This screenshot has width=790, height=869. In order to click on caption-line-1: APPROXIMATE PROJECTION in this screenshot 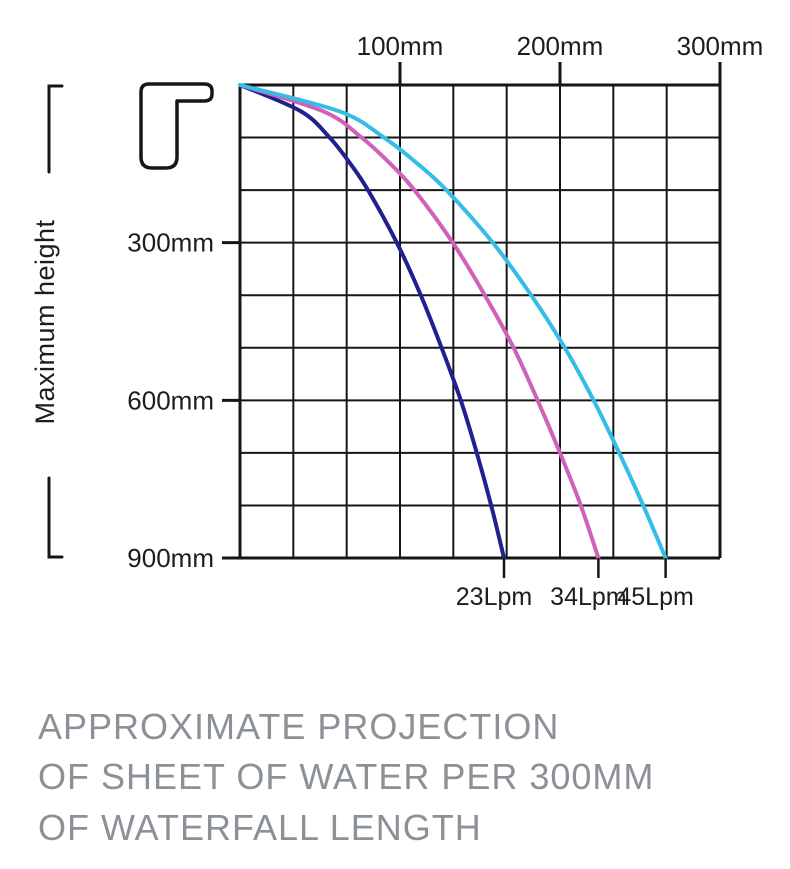, I will do `click(299, 726)`.